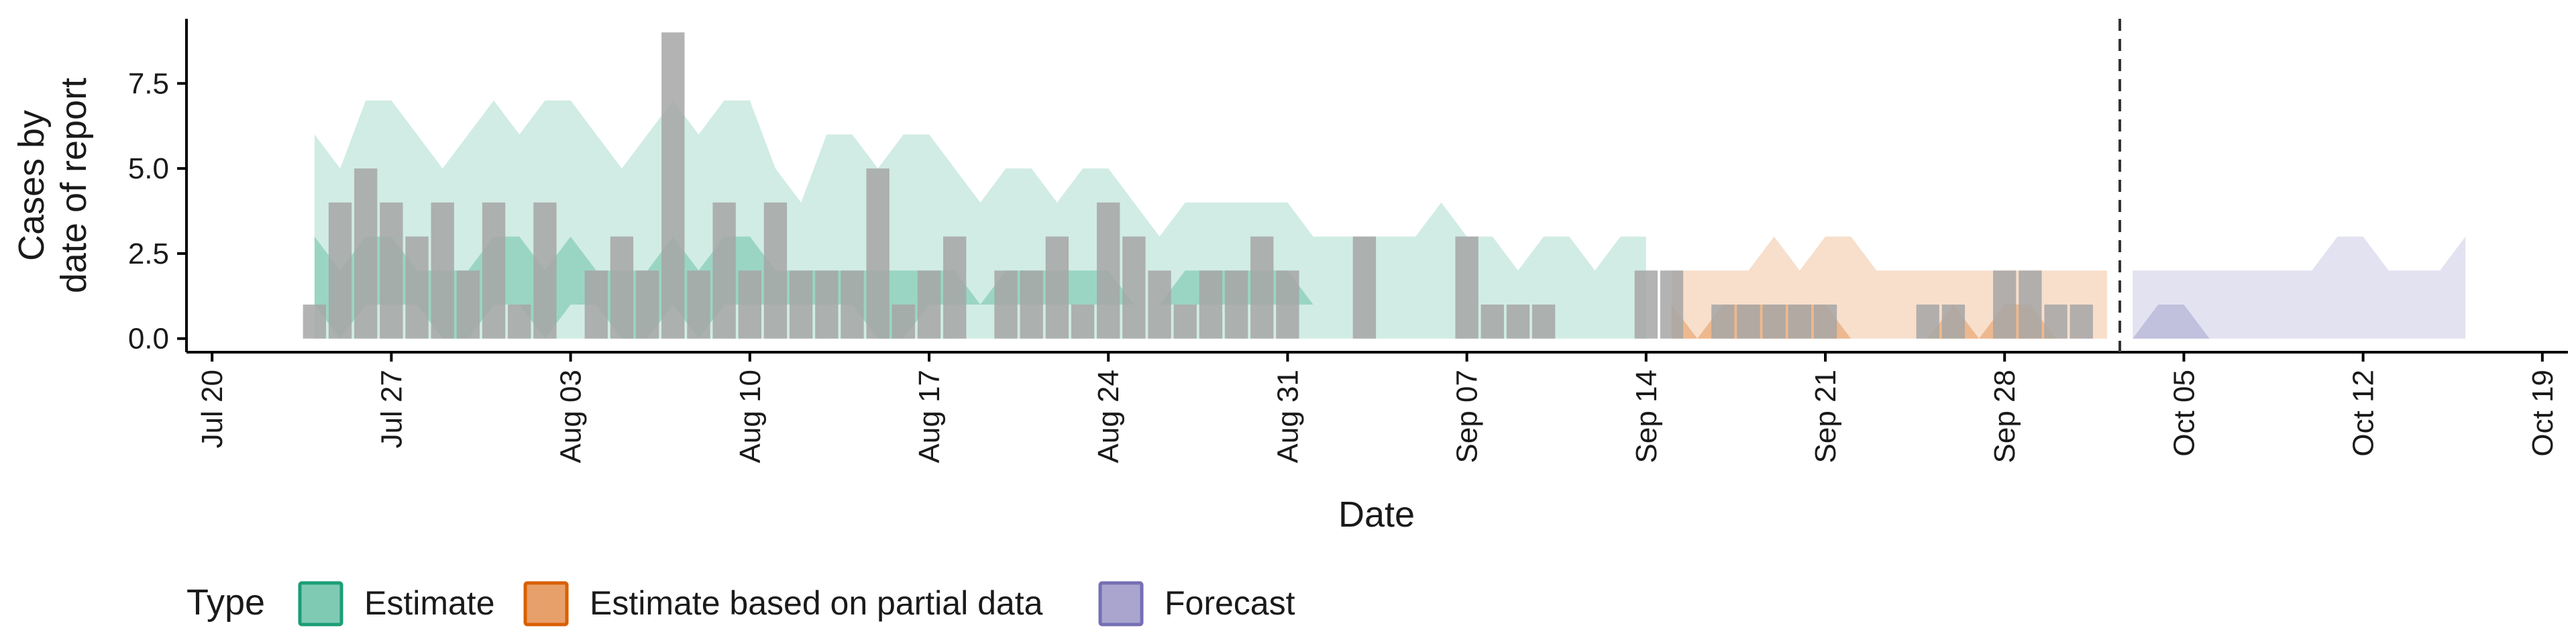 The image size is (2576, 644). Describe the element at coordinates (2299, 322) in the screenshot. I see `band-50-forecast` at that location.